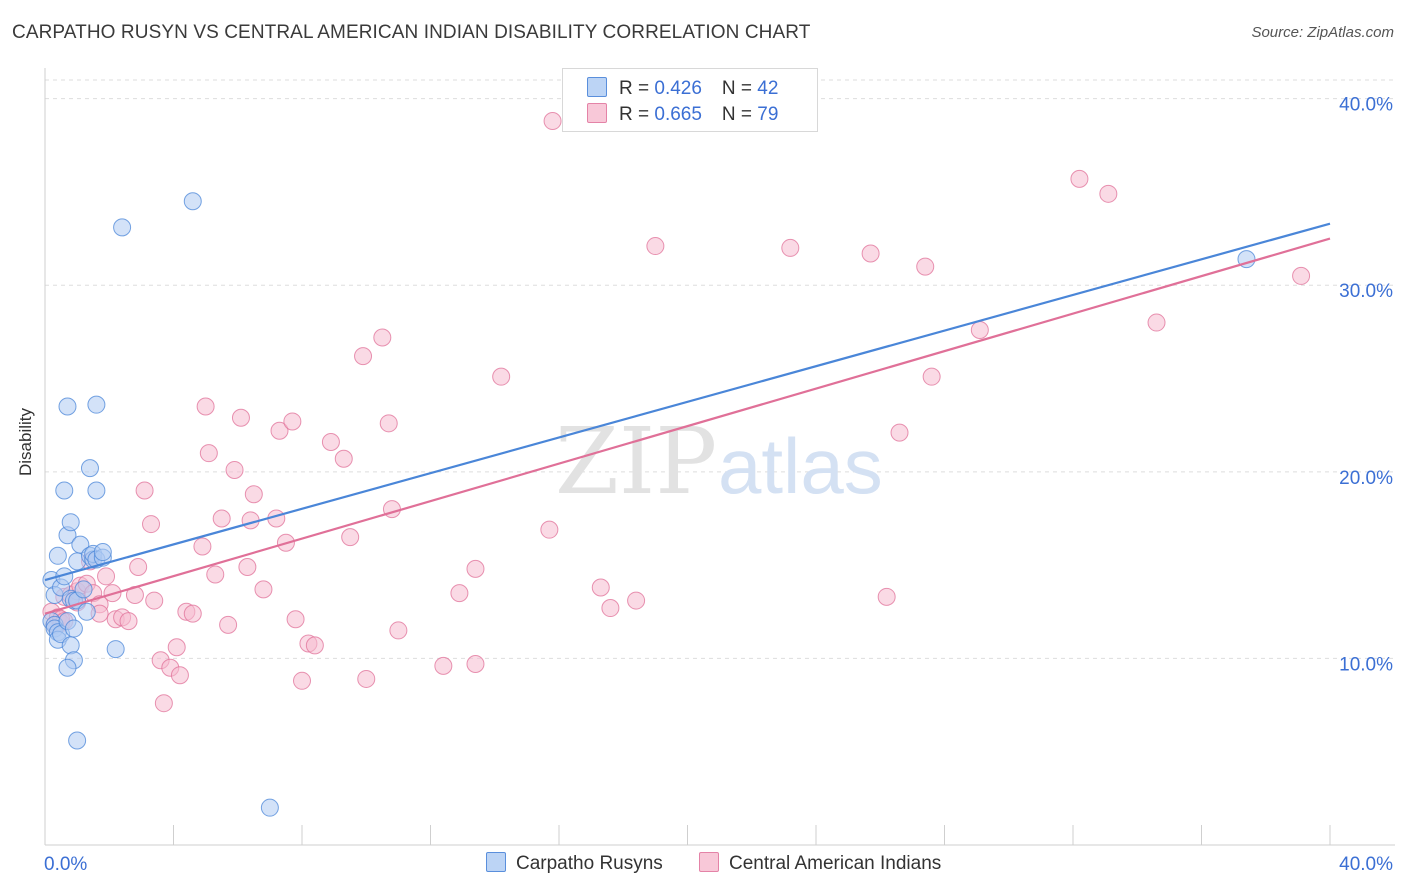  What do you see at coordinates (597, 87) in the screenshot?
I see `legend-swatch-rusyn` at bounding box center [597, 87].